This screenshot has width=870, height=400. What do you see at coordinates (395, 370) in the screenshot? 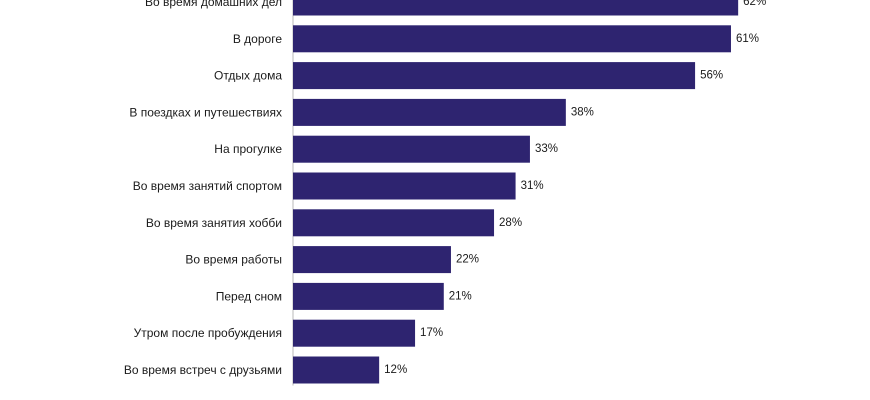
I see `value-label: 12%` at bounding box center [395, 370].